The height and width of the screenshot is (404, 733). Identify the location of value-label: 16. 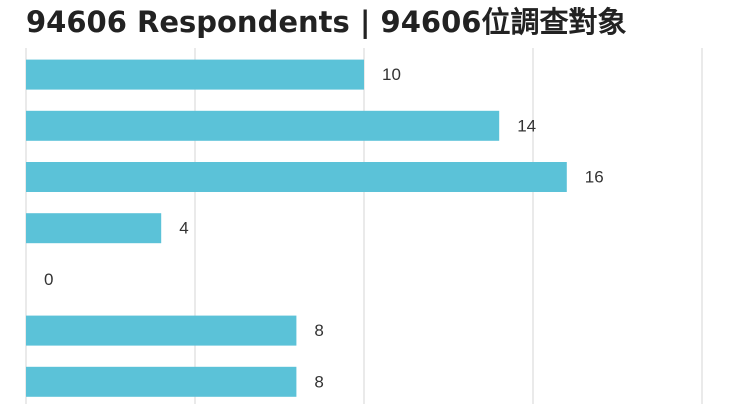
(594, 176).